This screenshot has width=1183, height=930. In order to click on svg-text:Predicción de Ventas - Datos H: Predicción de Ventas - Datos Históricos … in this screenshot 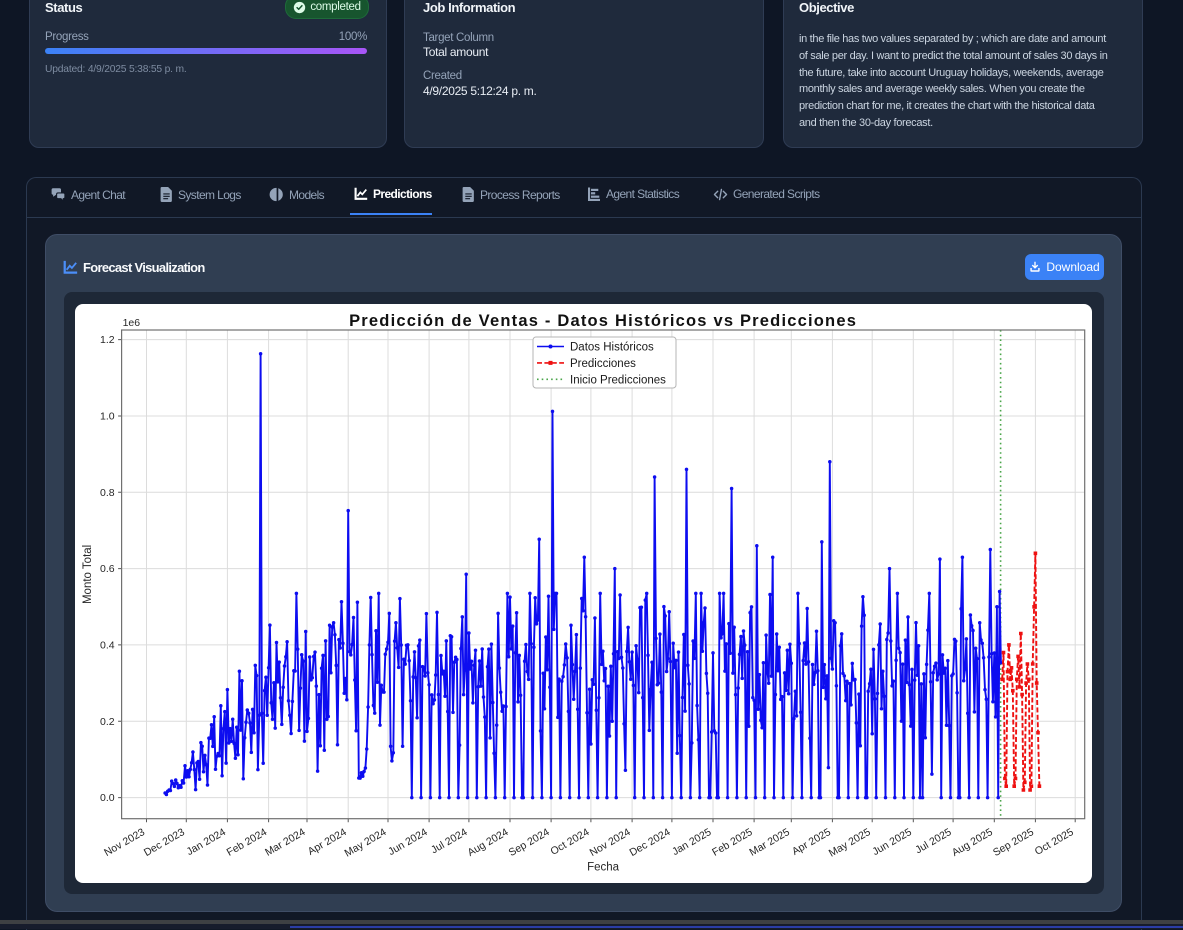, I will do `click(603, 321)`.